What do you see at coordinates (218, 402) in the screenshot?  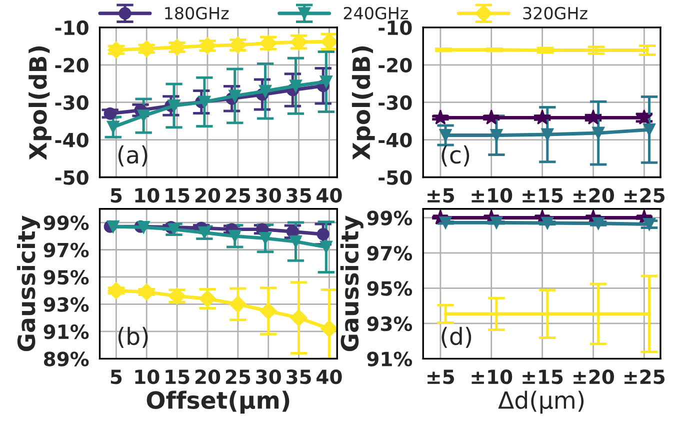 I see `x-axis-title: Offset(μm)` at bounding box center [218, 402].